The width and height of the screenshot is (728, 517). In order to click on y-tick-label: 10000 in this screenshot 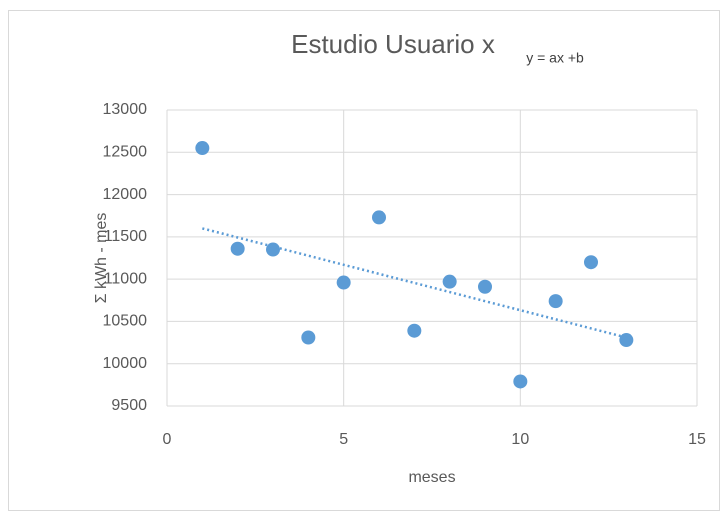, I will do `click(125, 363)`.